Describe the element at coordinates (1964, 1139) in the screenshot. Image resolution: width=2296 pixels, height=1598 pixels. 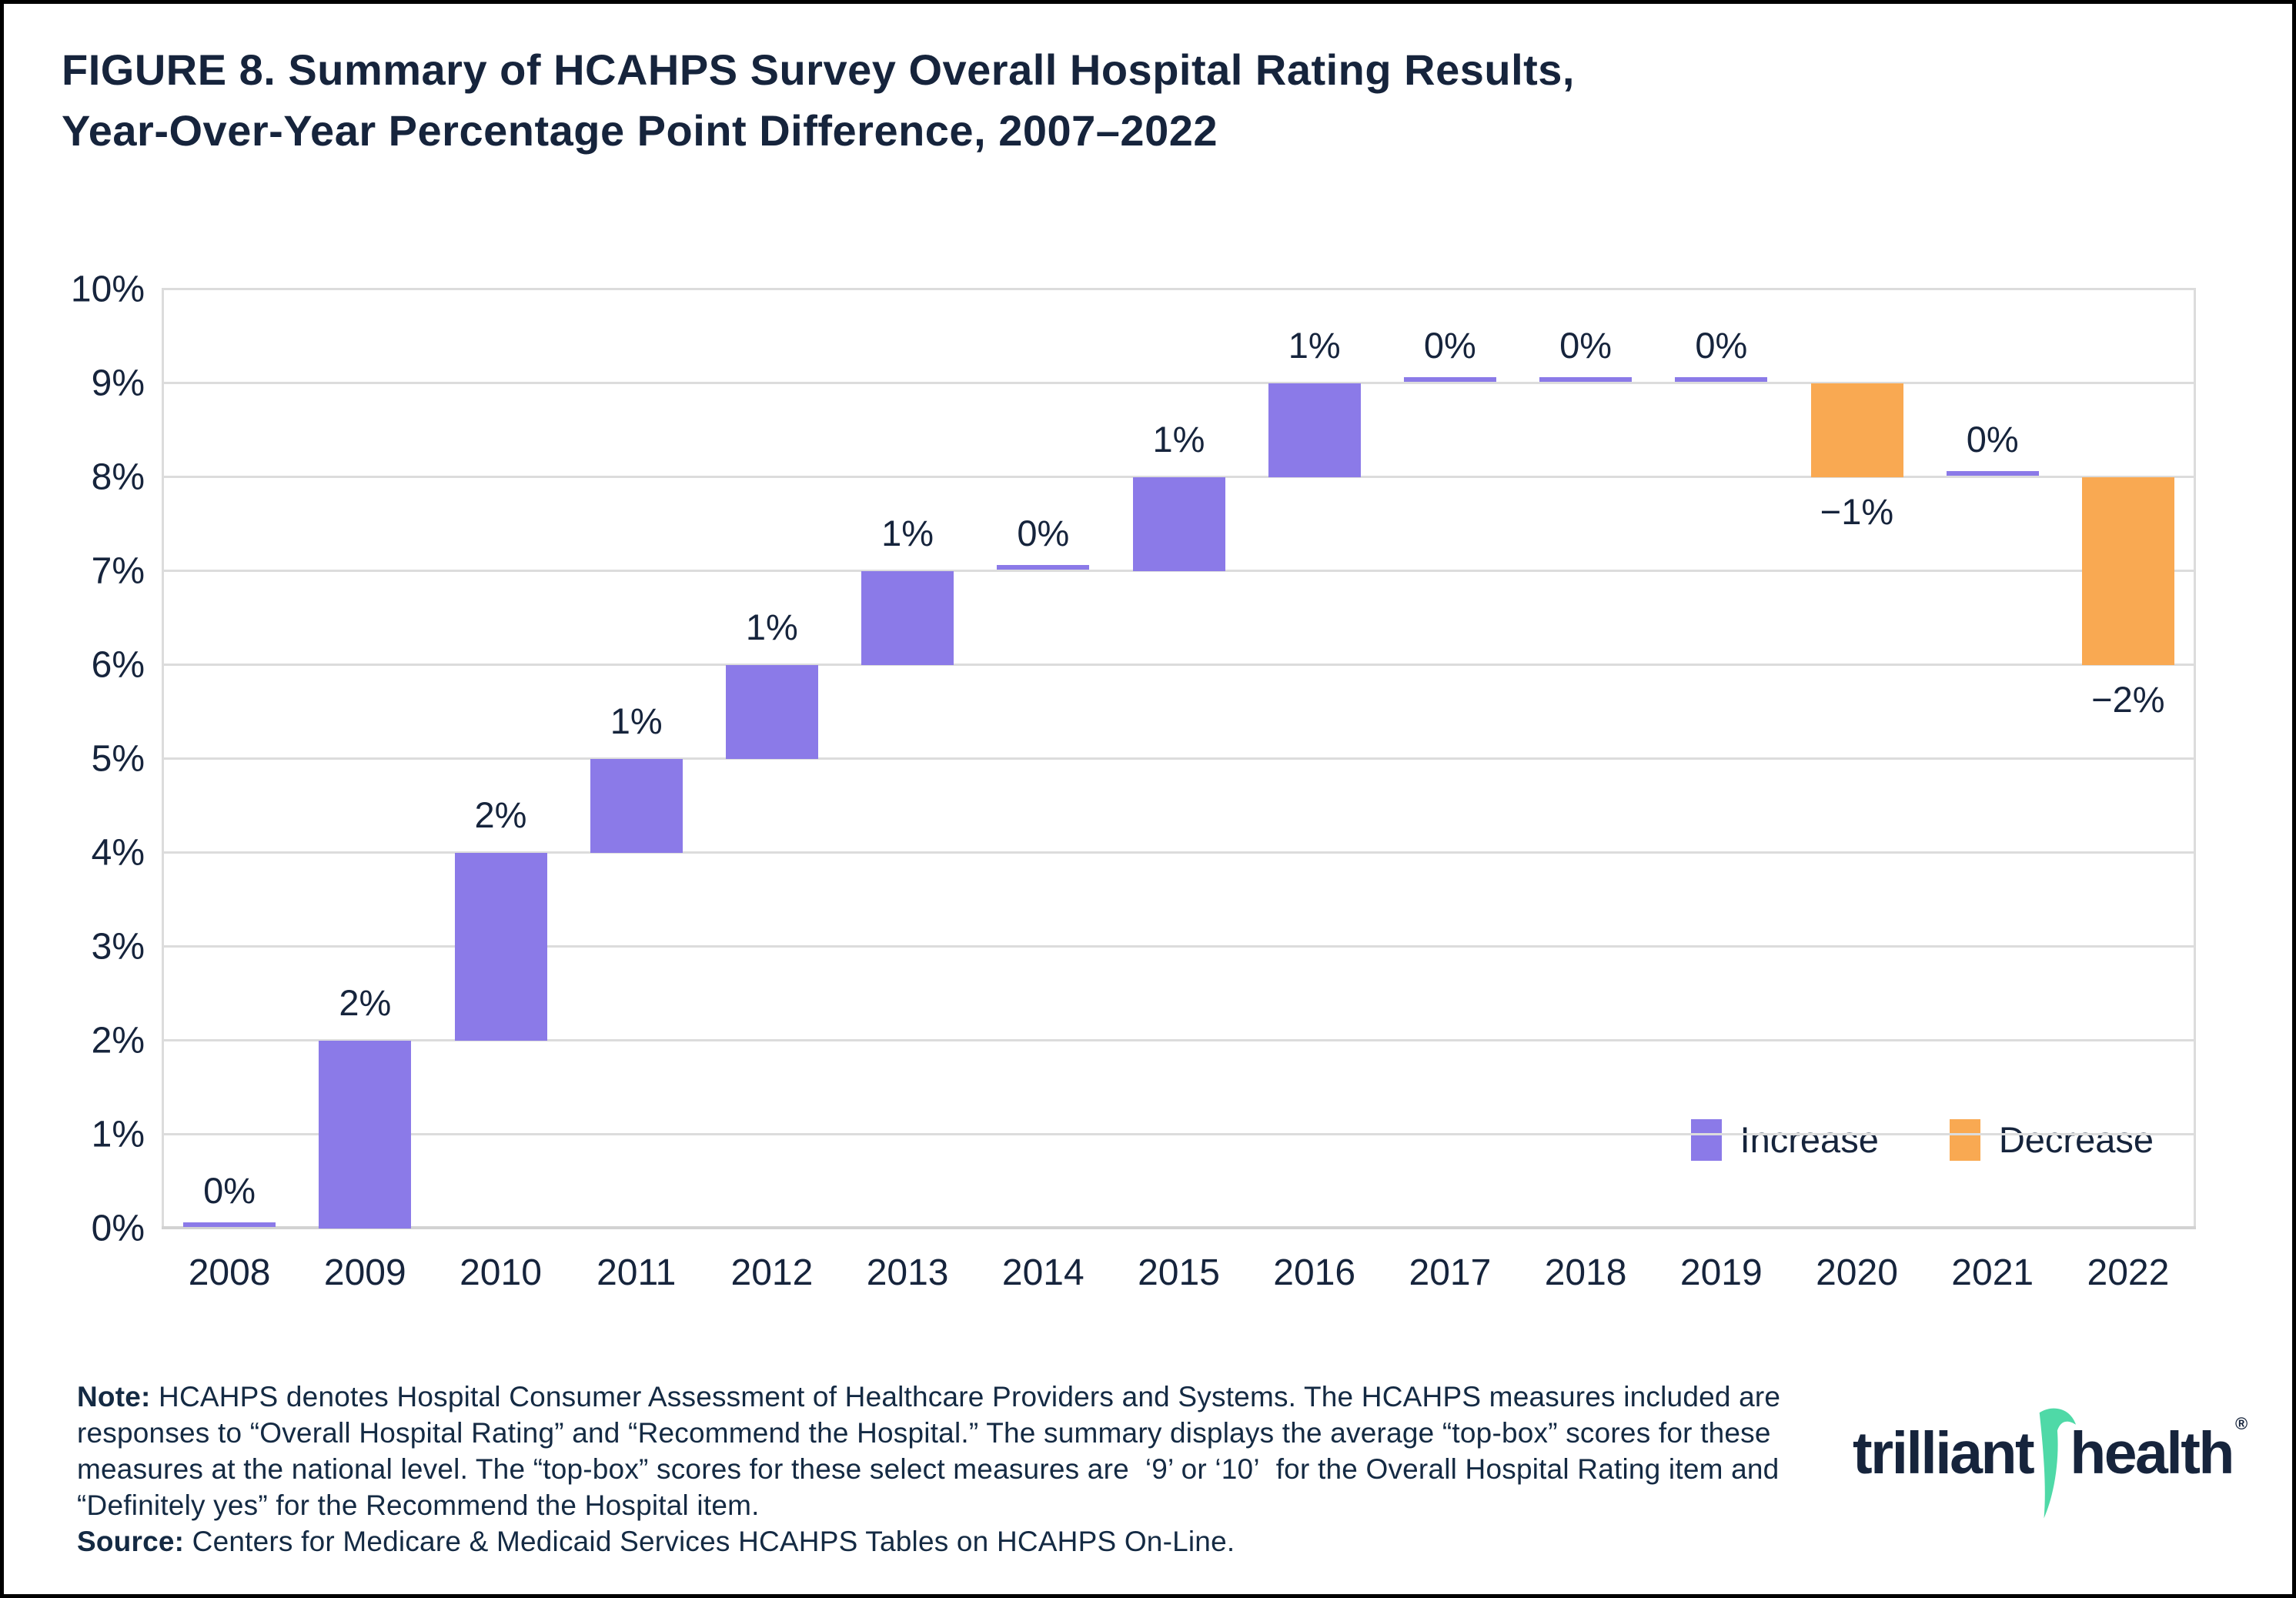
I see `decrease-color-swatch` at that location.